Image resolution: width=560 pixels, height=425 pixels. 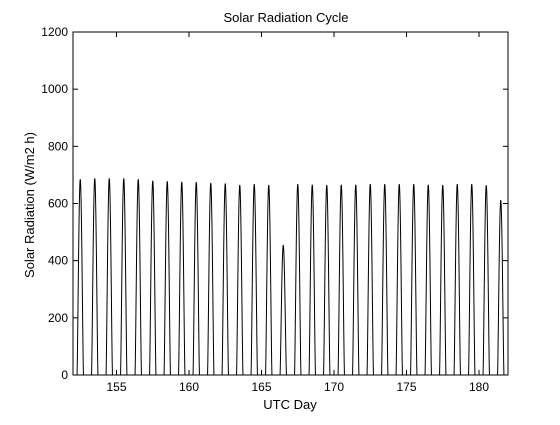 What do you see at coordinates (64, 375) in the screenshot?
I see `y-tick-label: 0` at bounding box center [64, 375].